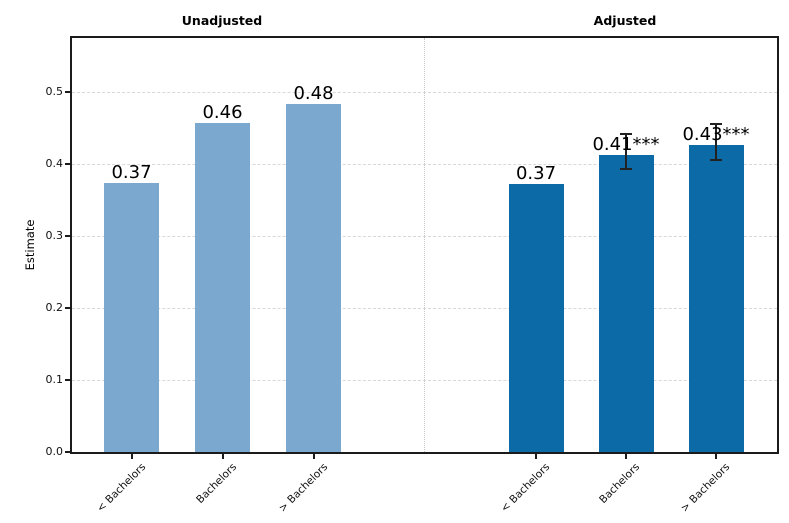 This screenshot has width=789, height=523. I want to click on bar-value-label: 0.43***, so click(716, 134).